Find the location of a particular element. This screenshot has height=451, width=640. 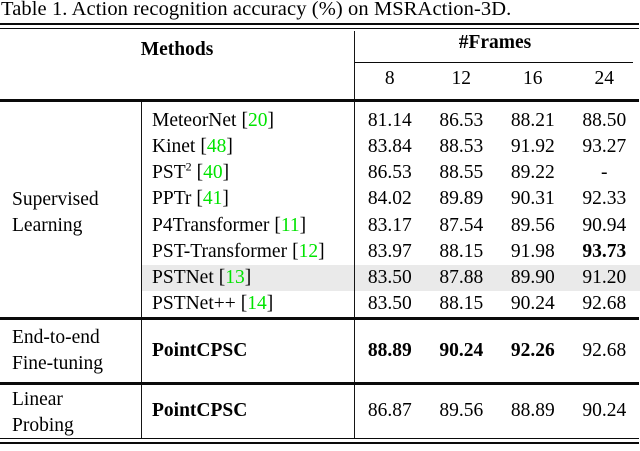

value-cell-best: 93.73 is located at coordinates (604, 251).